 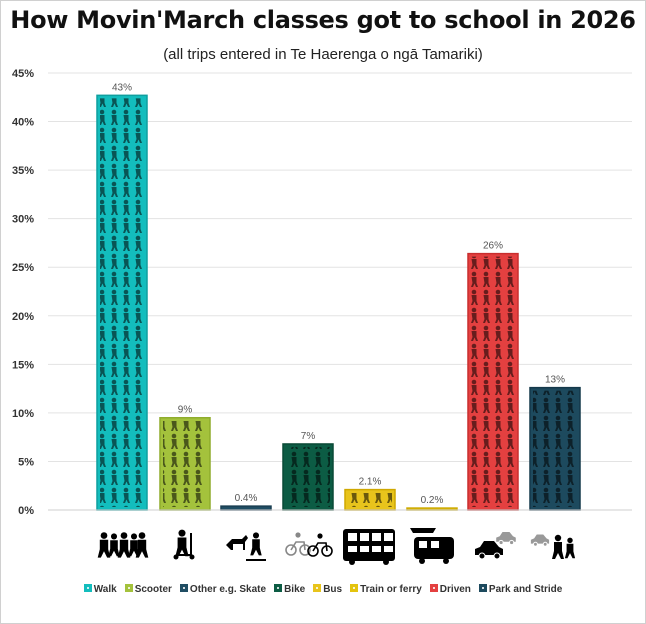 I want to click on legend-label: Scooter, so click(x=153, y=589).